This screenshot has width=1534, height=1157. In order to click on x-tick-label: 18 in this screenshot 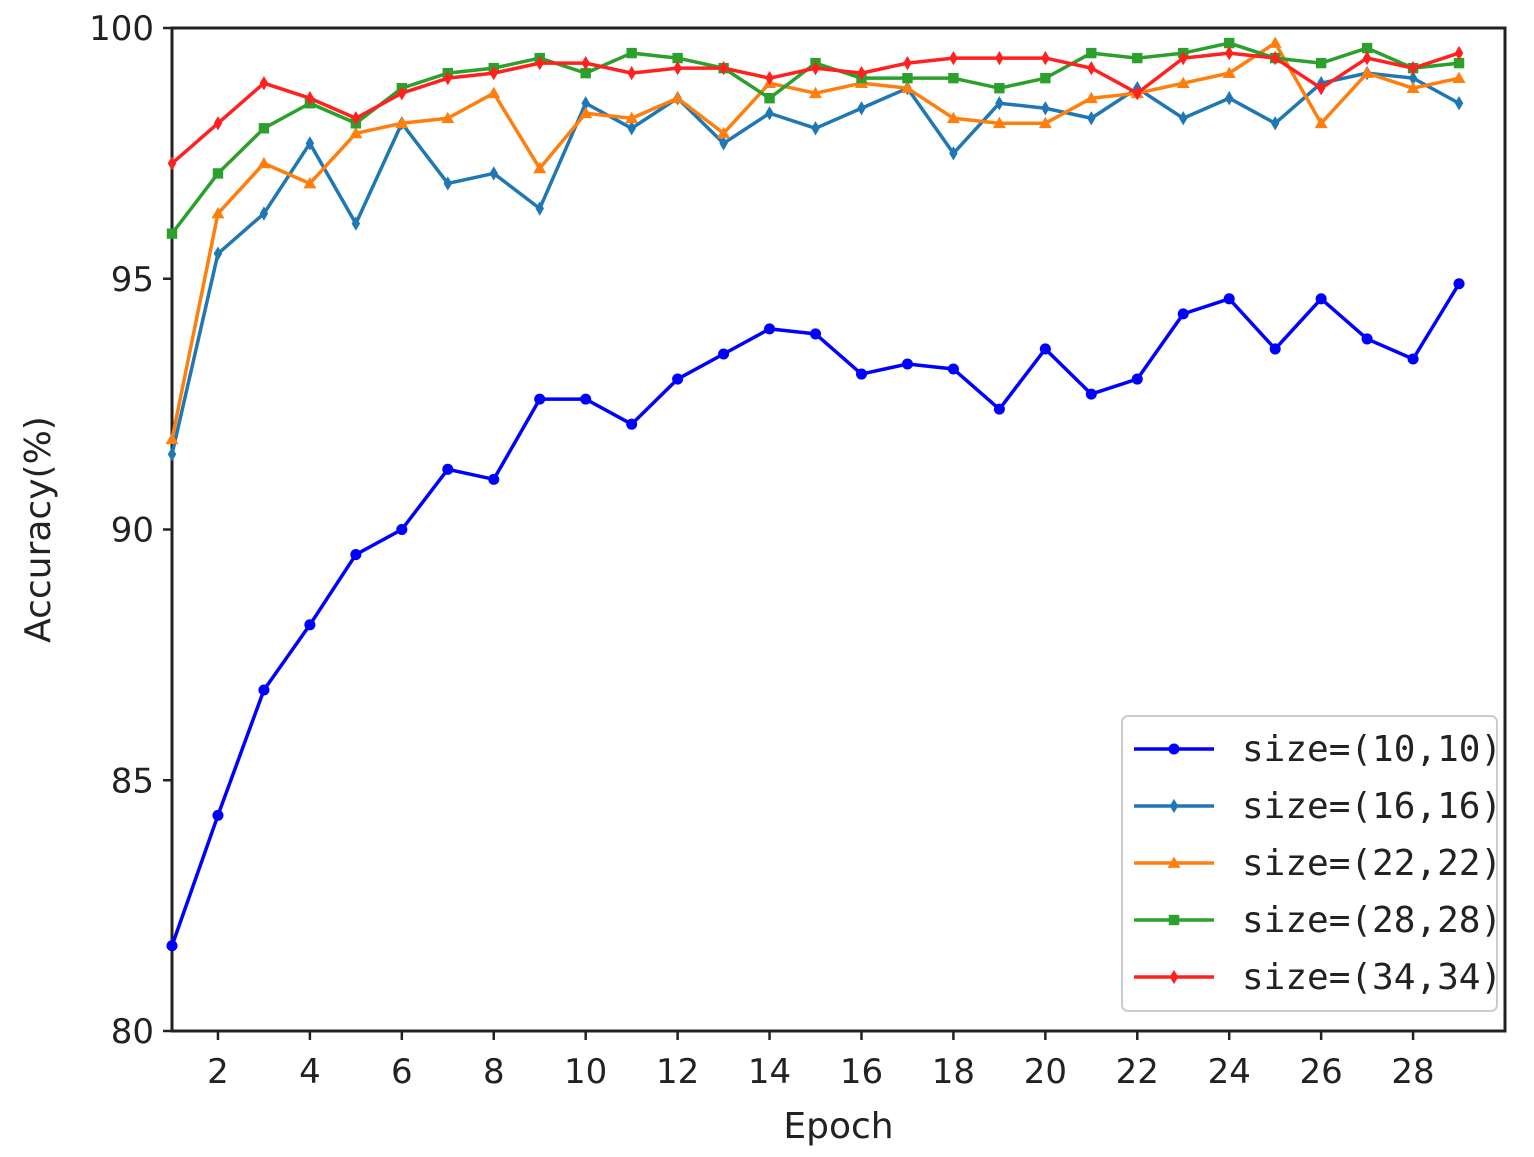, I will do `click(953, 1072)`.